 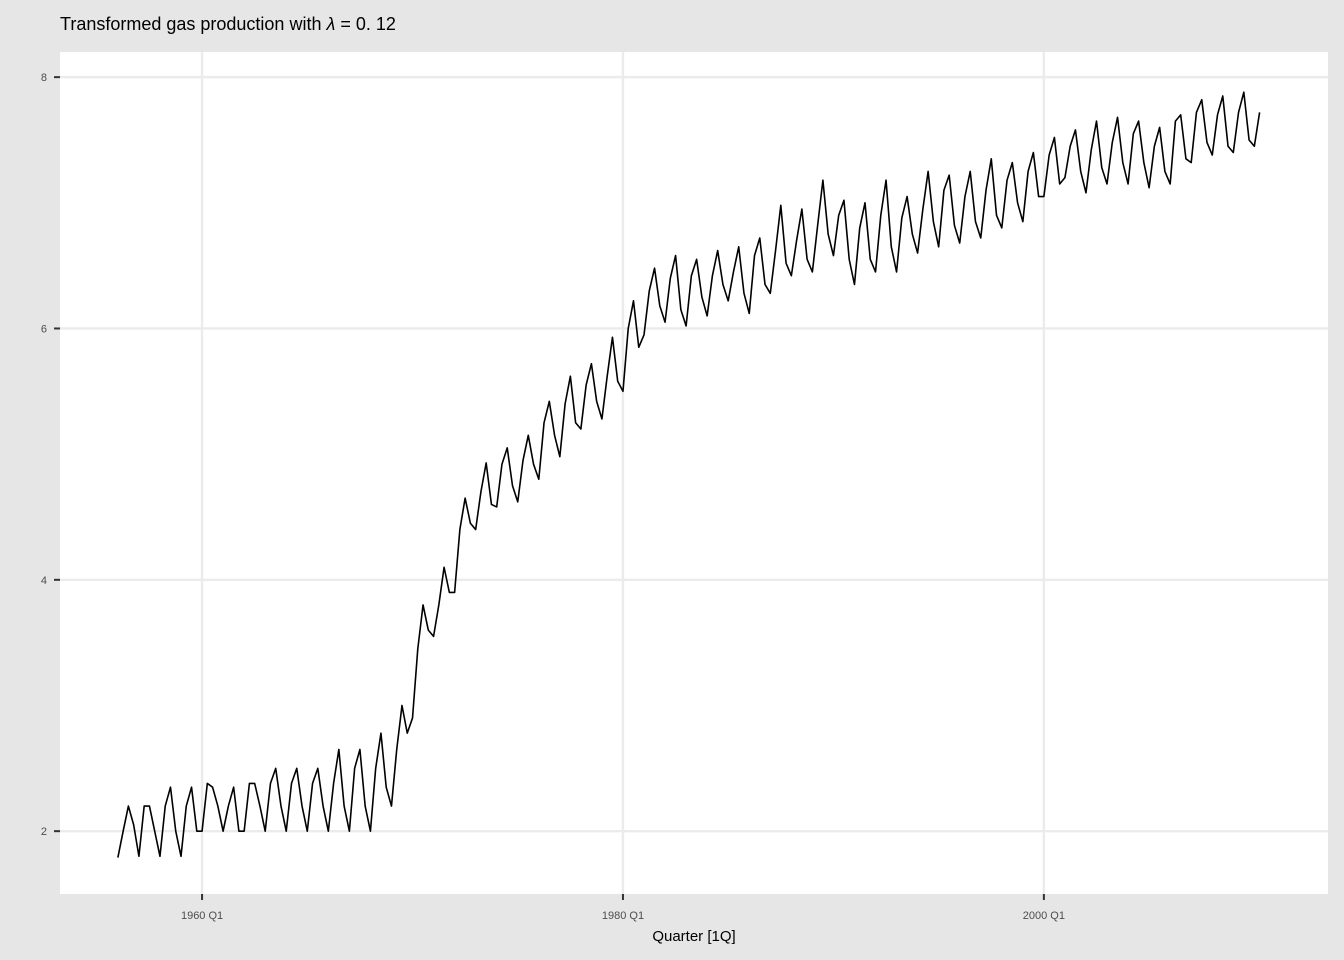 I want to click on x-tick-label-2: 2000 Q1, so click(x=1044, y=916).